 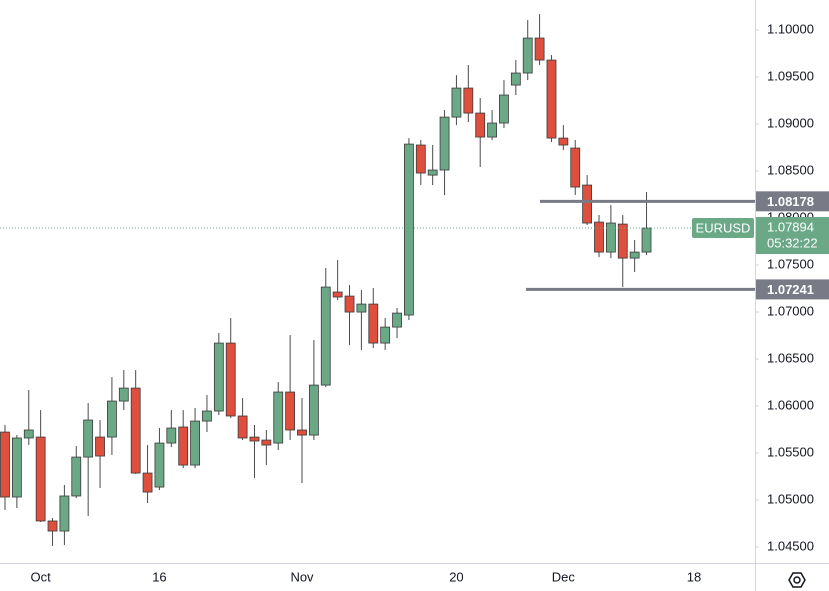 What do you see at coordinates (790, 226) in the screenshot?
I see `last-price-label: 1.07894` at bounding box center [790, 226].